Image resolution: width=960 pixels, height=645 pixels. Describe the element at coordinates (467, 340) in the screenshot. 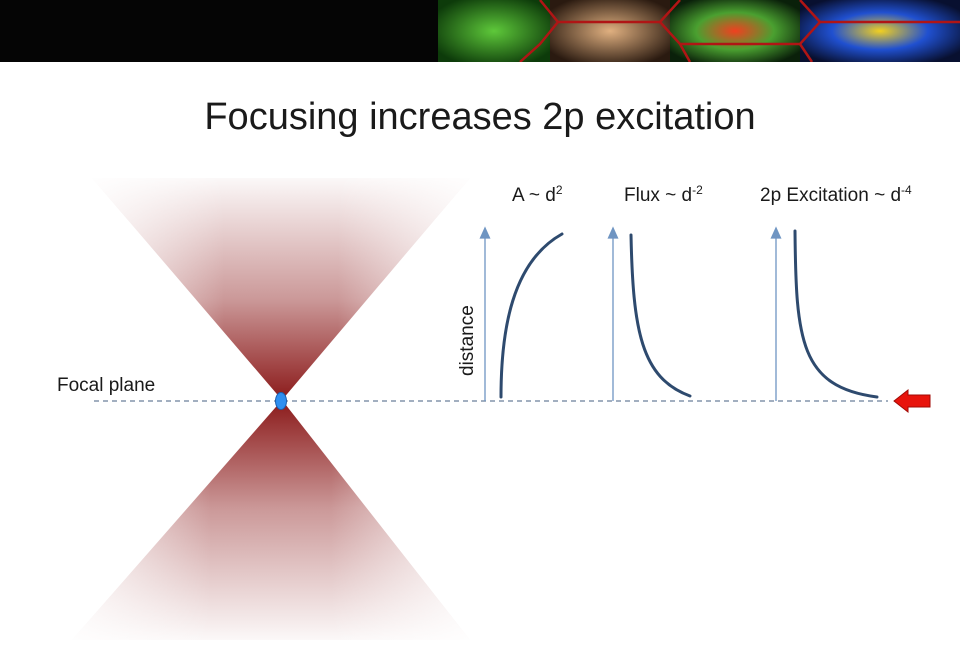

I see `distance-axis-label: distance` at that location.